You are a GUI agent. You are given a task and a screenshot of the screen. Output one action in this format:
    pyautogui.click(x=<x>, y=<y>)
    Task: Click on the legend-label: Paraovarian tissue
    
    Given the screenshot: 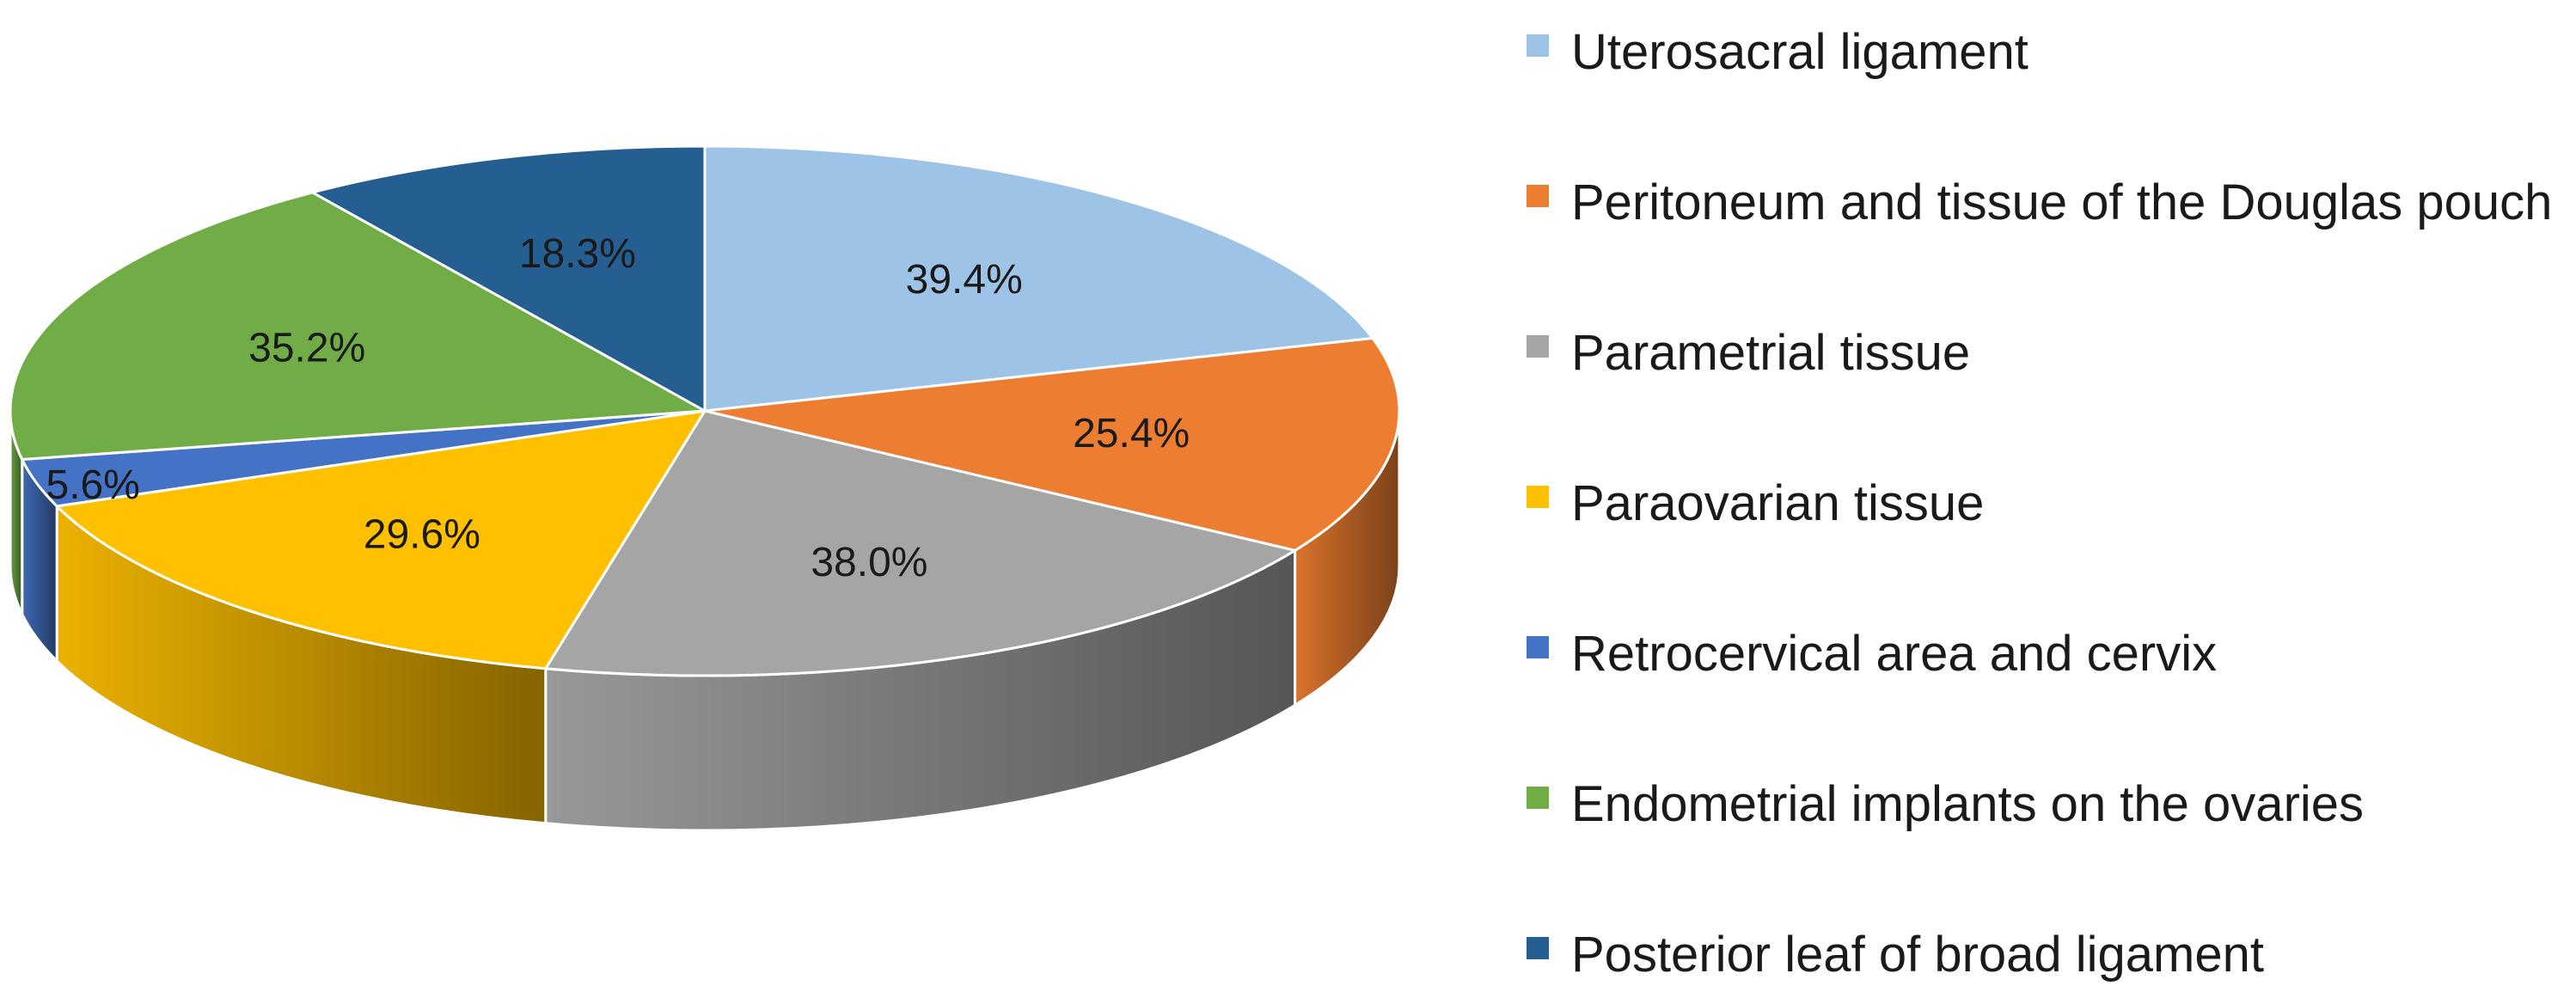 What is the action you would take?
    pyautogui.click(x=1778, y=503)
    